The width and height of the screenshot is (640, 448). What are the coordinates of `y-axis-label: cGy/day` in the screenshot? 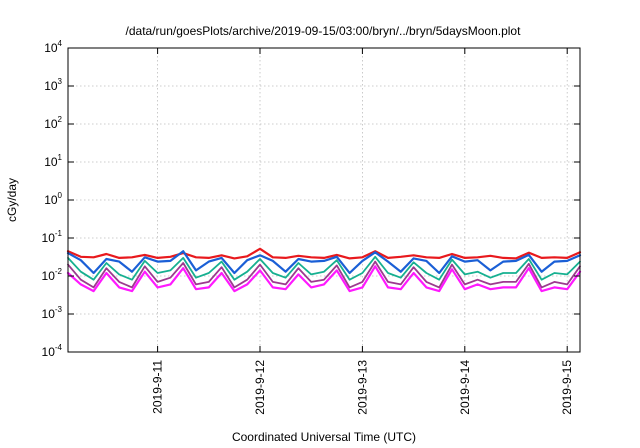 It's located at (12, 200).